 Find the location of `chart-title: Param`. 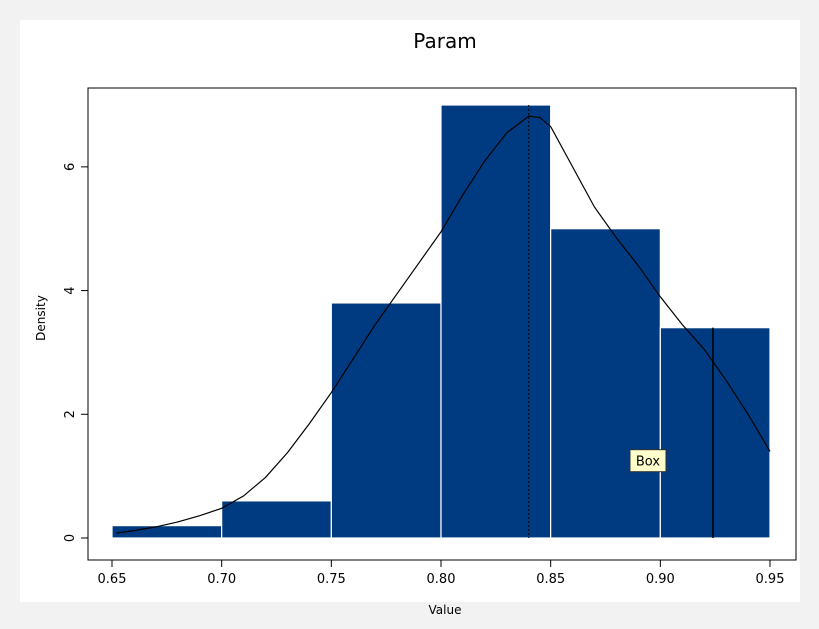

chart-title: Param is located at coordinates (444, 41).